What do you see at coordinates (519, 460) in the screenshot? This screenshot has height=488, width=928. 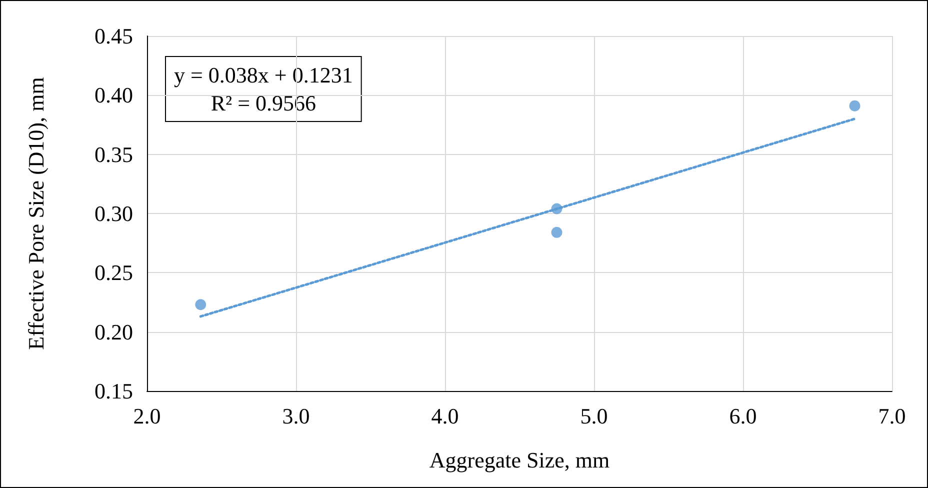 I see `x-axis-title: Aggregate Size, mm` at bounding box center [519, 460].